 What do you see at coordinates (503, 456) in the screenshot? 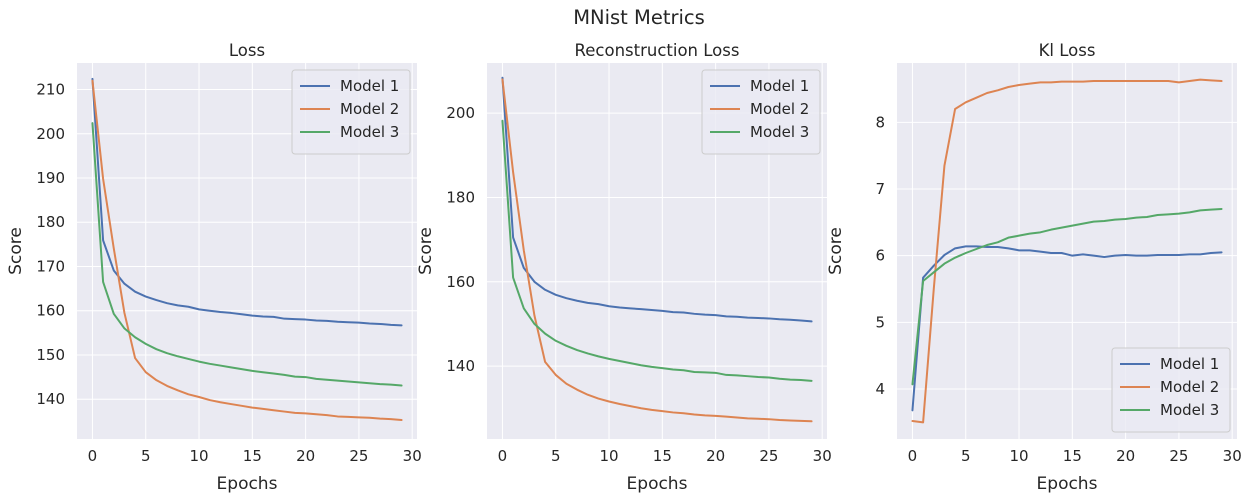
I see `chart-2-reconstruction-loss-x-tick-label: 0` at bounding box center [503, 456].